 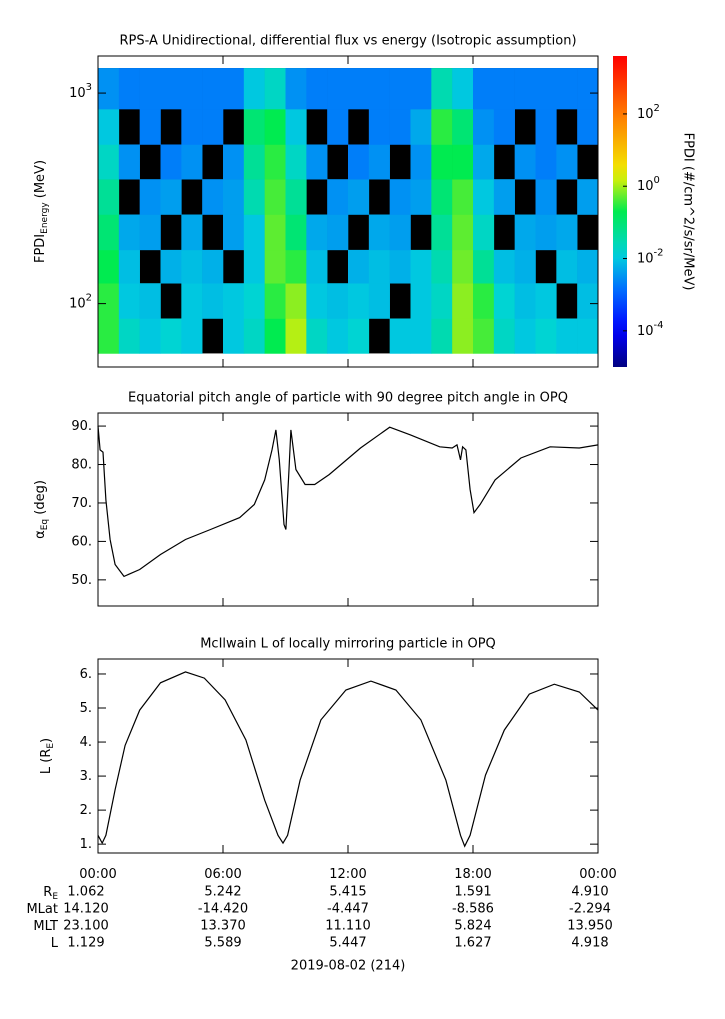 I want to click on tick-label: 18:00, so click(x=472, y=874).